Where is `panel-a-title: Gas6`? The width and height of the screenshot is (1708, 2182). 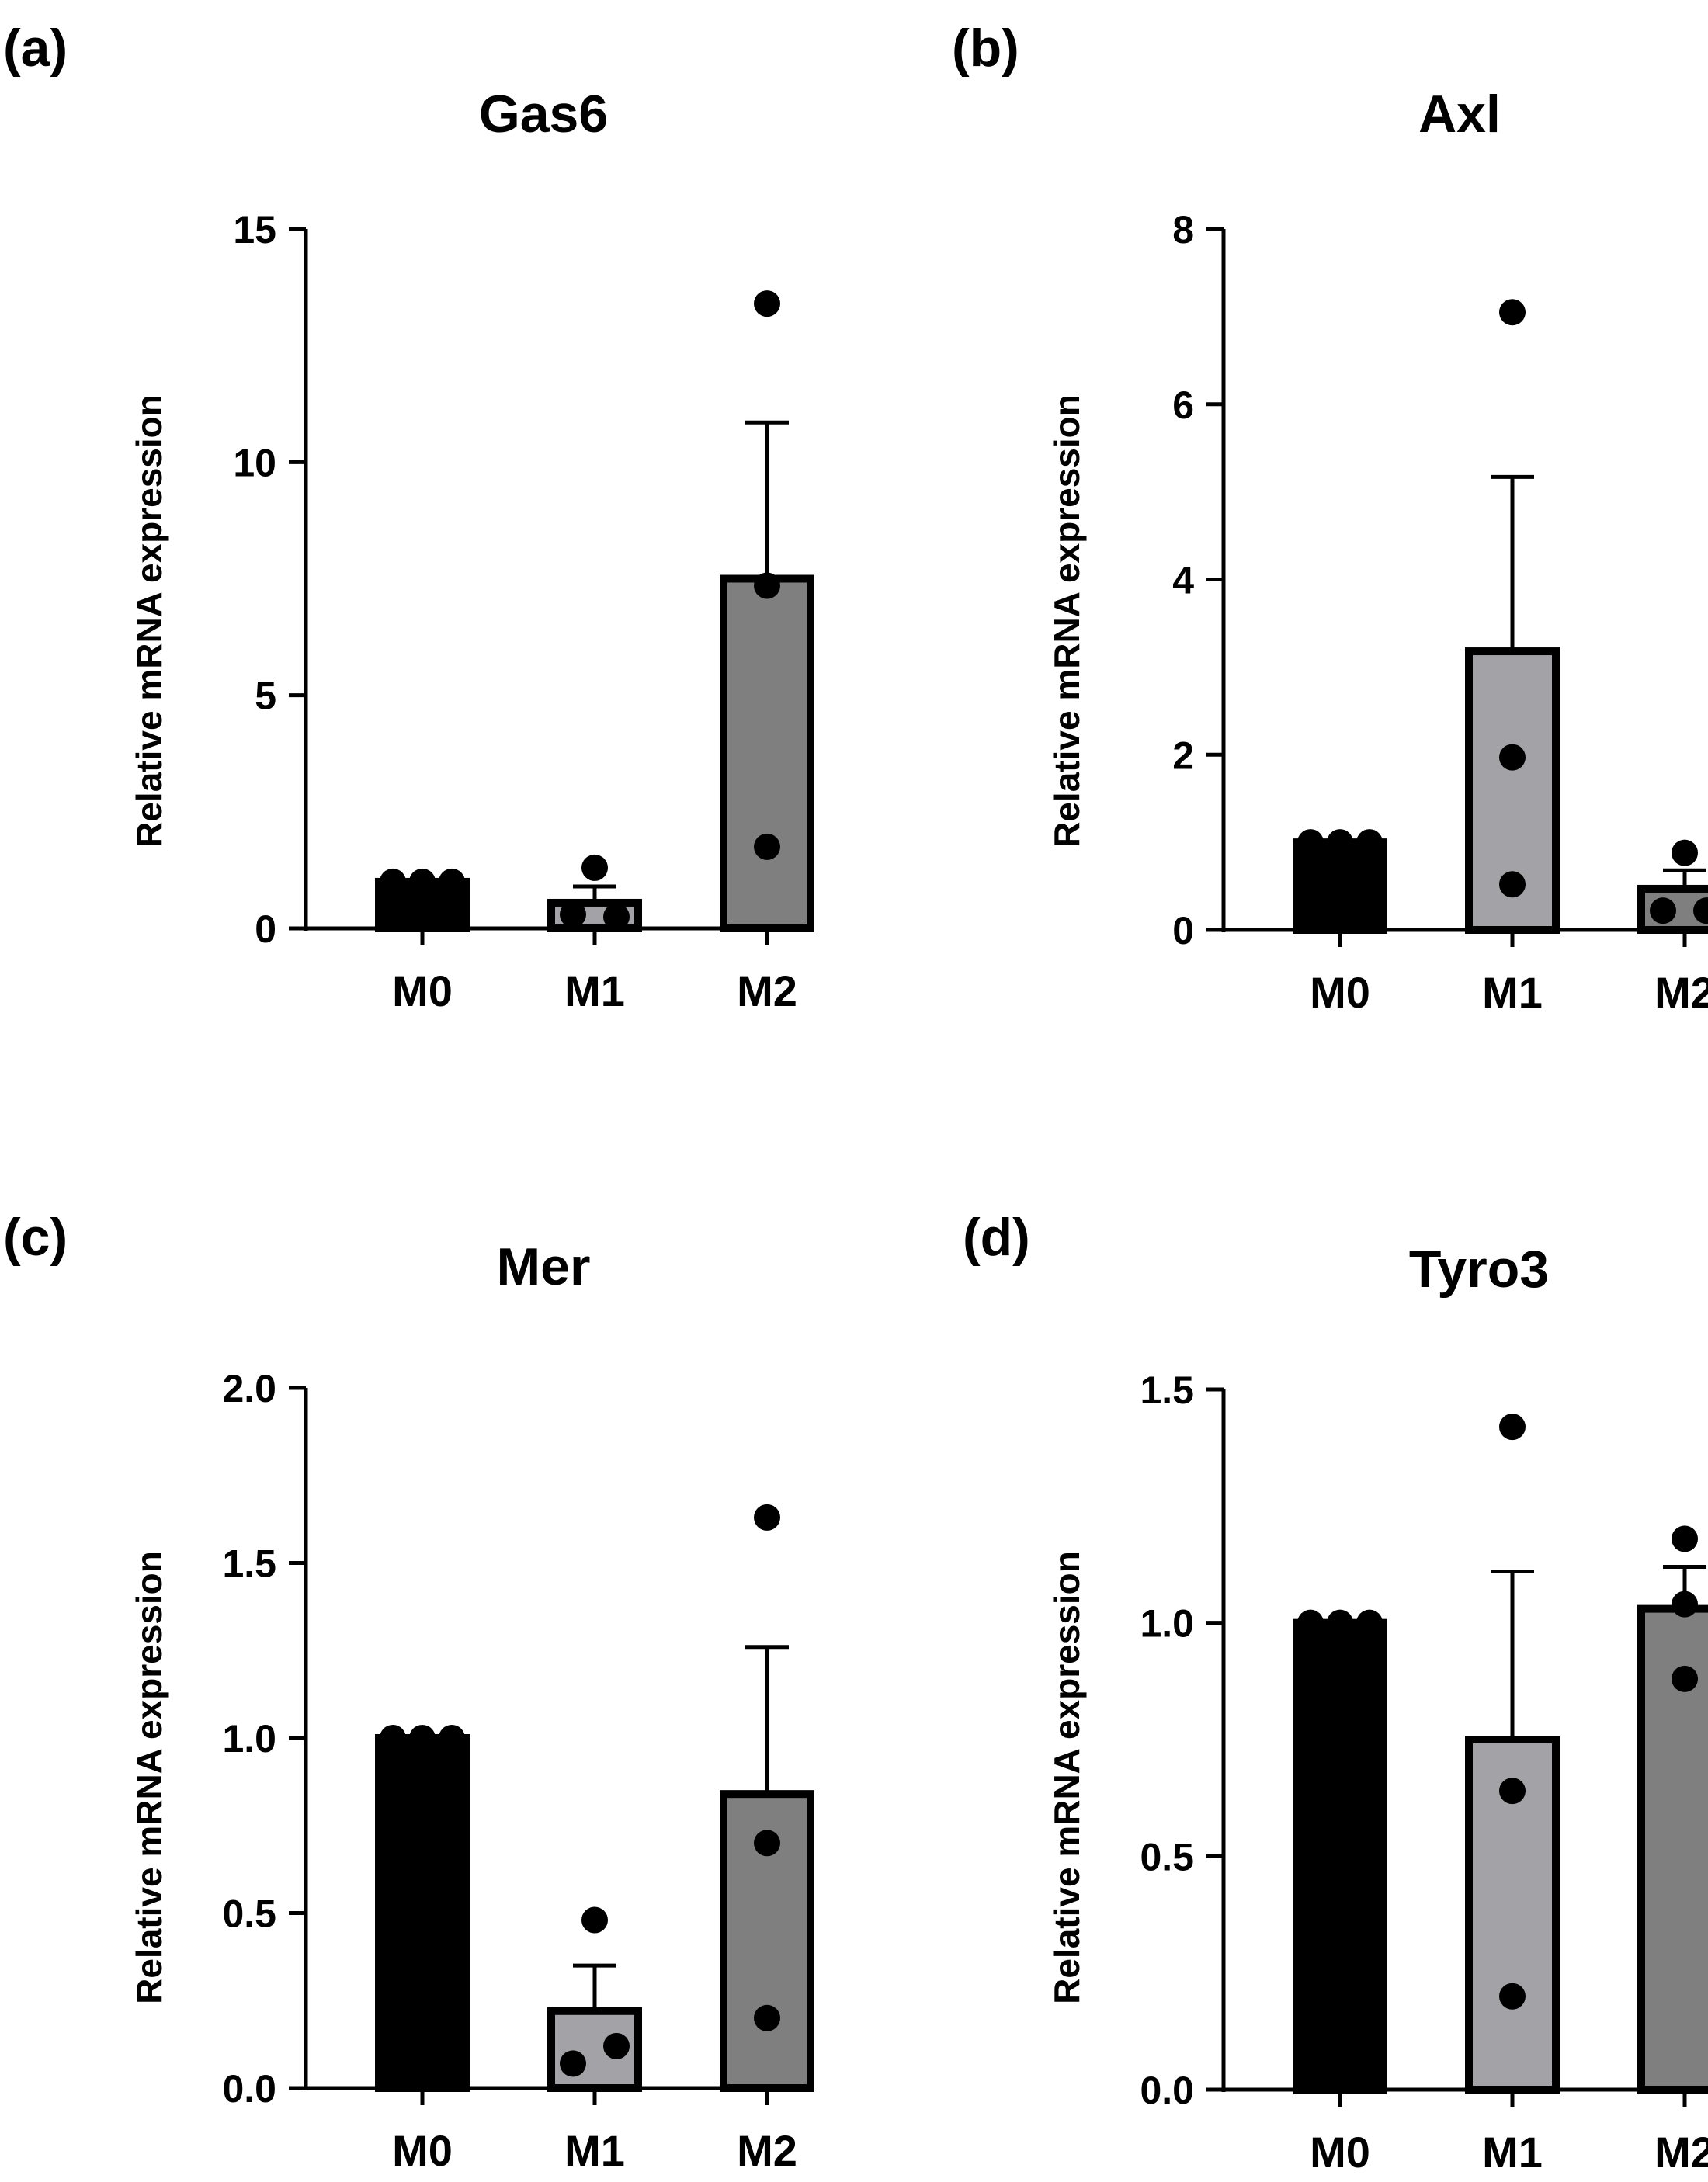
panel-a-title: Gas6 is located at coordinates (544, 114).